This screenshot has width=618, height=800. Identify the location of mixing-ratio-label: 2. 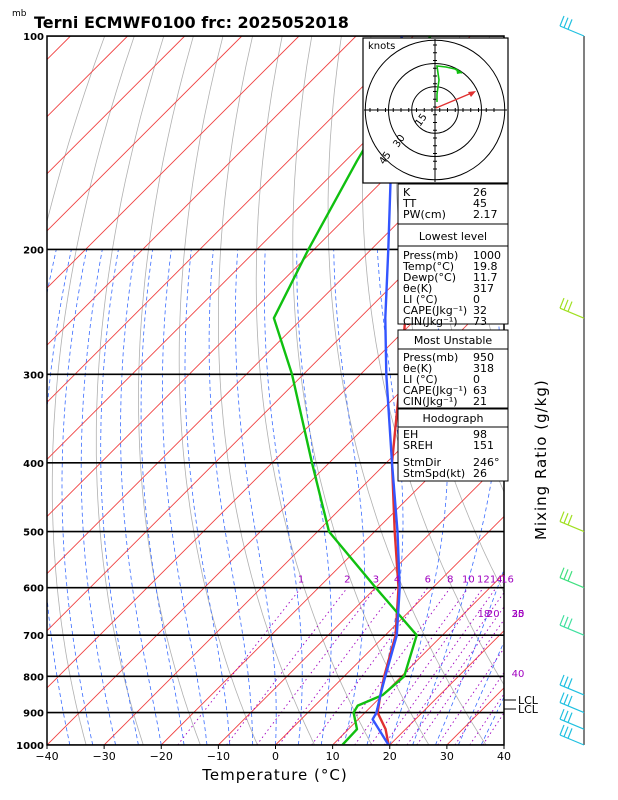
(347, 580).